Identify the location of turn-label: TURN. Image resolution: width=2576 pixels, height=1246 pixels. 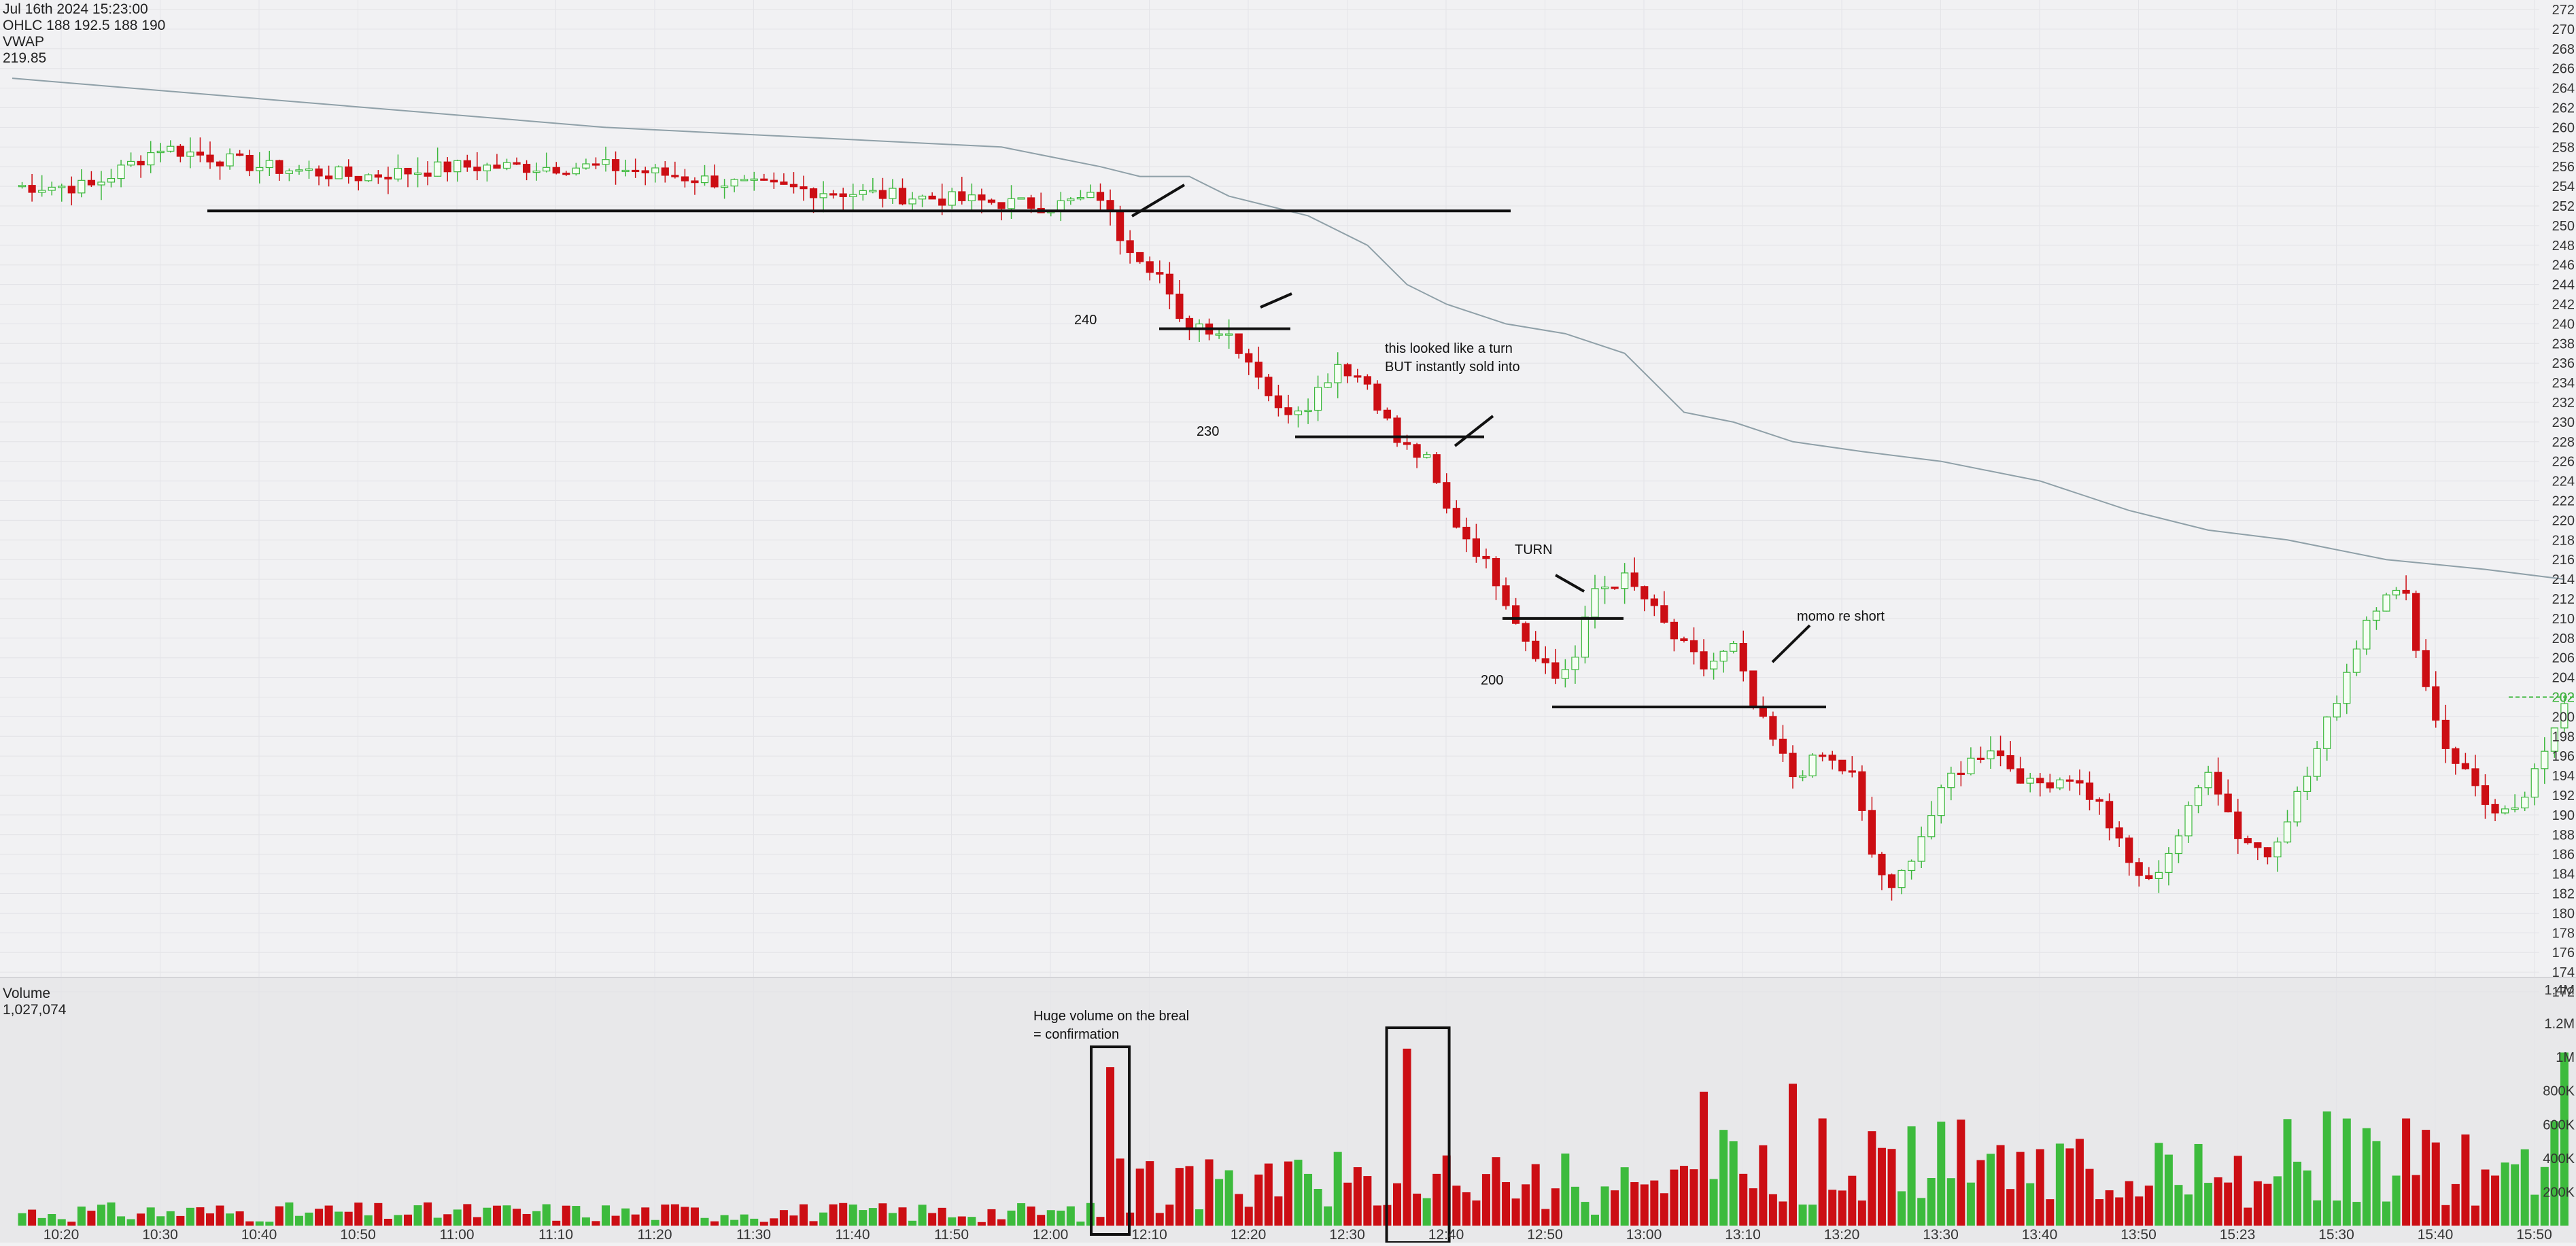
(1534, 550).